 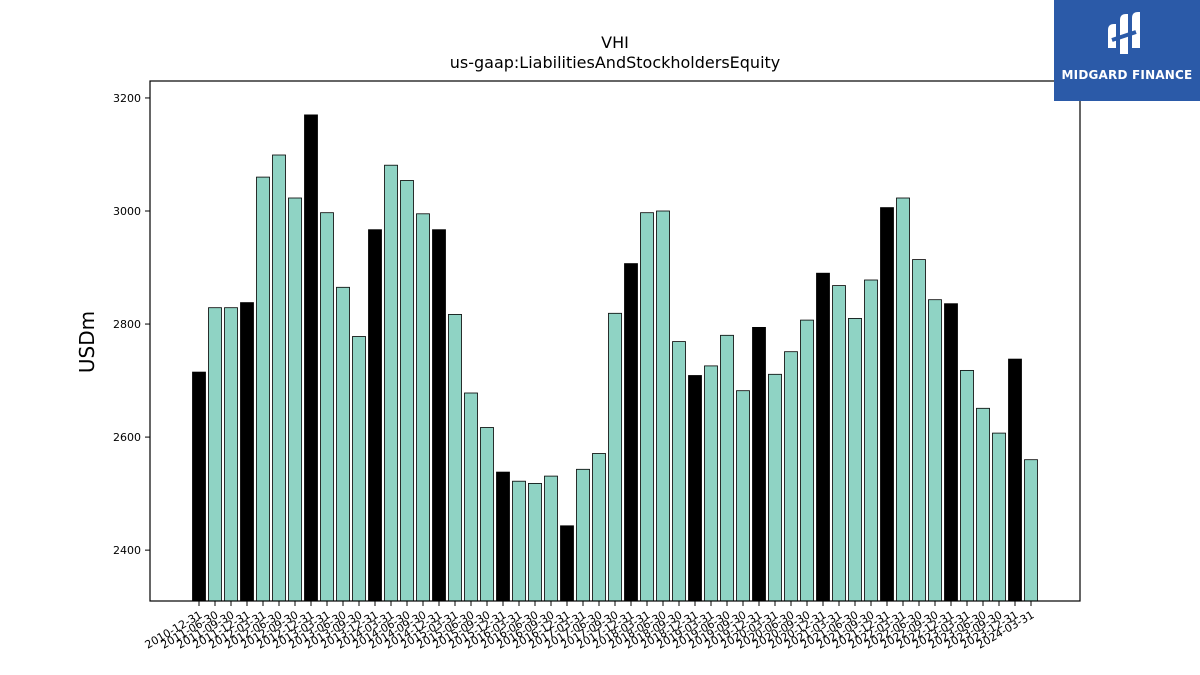 What do you see at coordinates (127, 324) in the screenshot?
I see `y-tick-label: 2800` at bounding box center [127, 324].